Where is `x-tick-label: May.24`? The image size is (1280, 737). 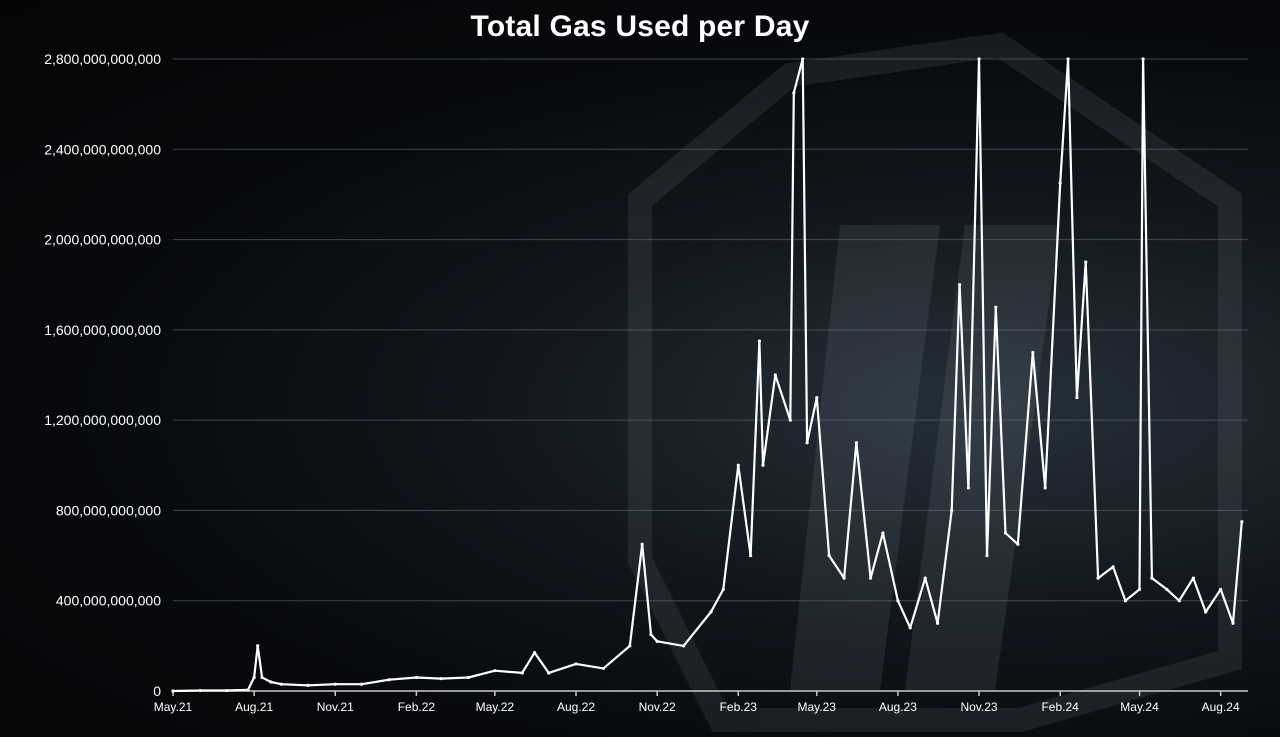 x-tick-label: May.24 is located at coordinates (1139, 707).